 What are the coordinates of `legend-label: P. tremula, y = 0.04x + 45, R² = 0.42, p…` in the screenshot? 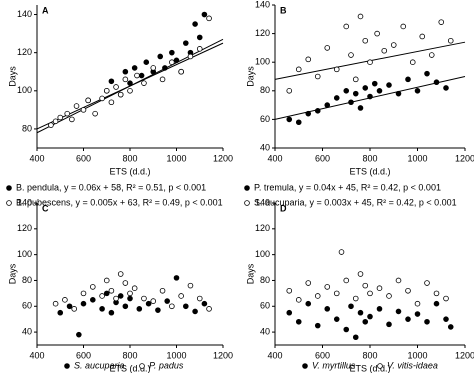 It's located at (347, 187).